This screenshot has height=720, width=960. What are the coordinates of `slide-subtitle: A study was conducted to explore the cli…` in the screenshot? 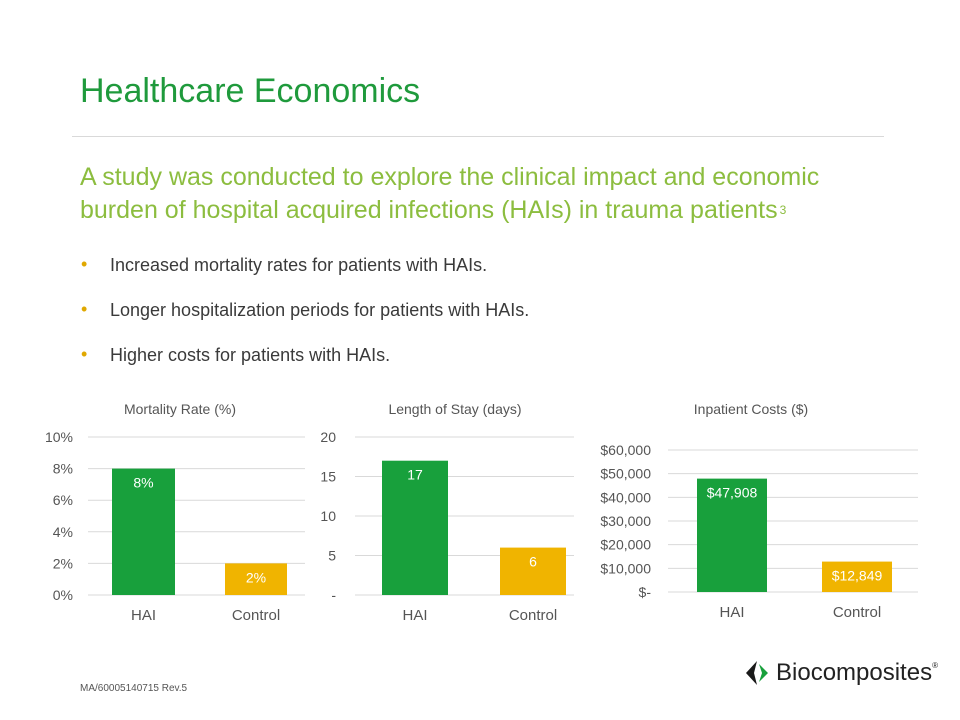 It's located at (490, 194).